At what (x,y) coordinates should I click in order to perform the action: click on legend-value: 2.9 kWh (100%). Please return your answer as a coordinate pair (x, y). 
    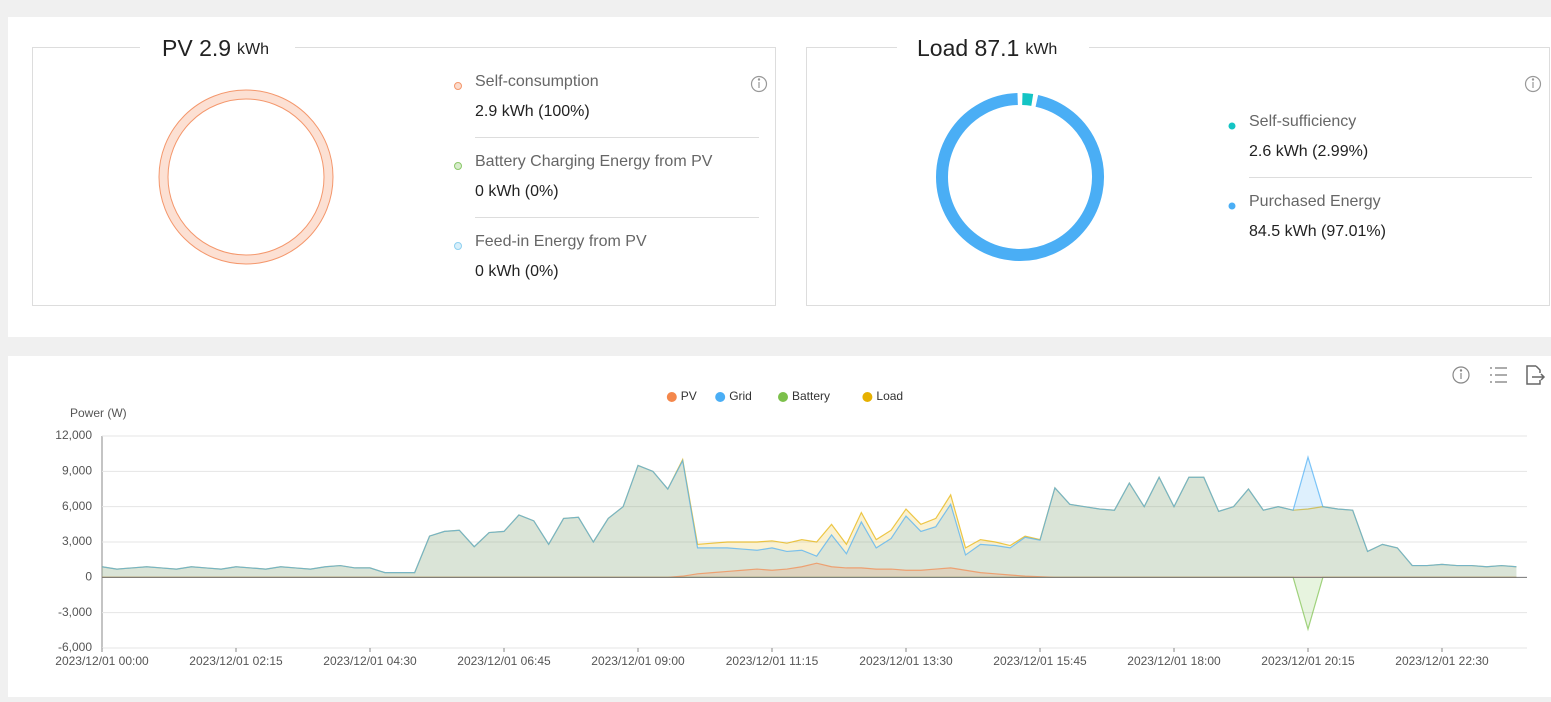
    Looking at the image, I should click on (532, 111).